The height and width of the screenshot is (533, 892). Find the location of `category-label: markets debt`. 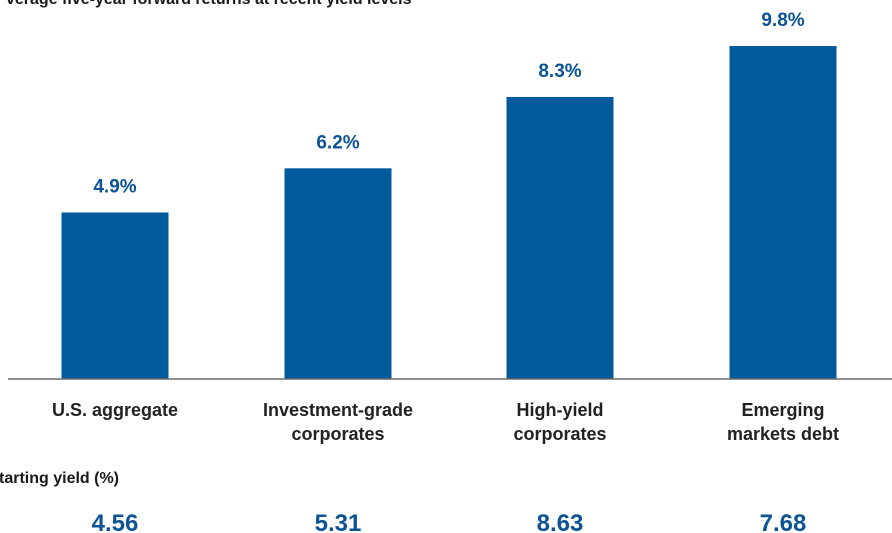

category-label: markets debt is located at coordinates (783, 434).